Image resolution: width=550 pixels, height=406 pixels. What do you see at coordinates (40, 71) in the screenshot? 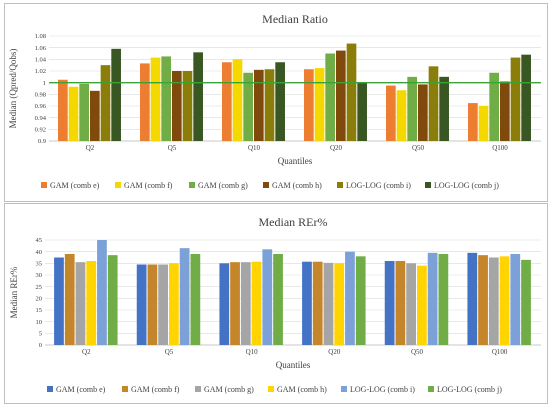
I see `y-tick-label: 1.02` at bounding box center [40, 71].